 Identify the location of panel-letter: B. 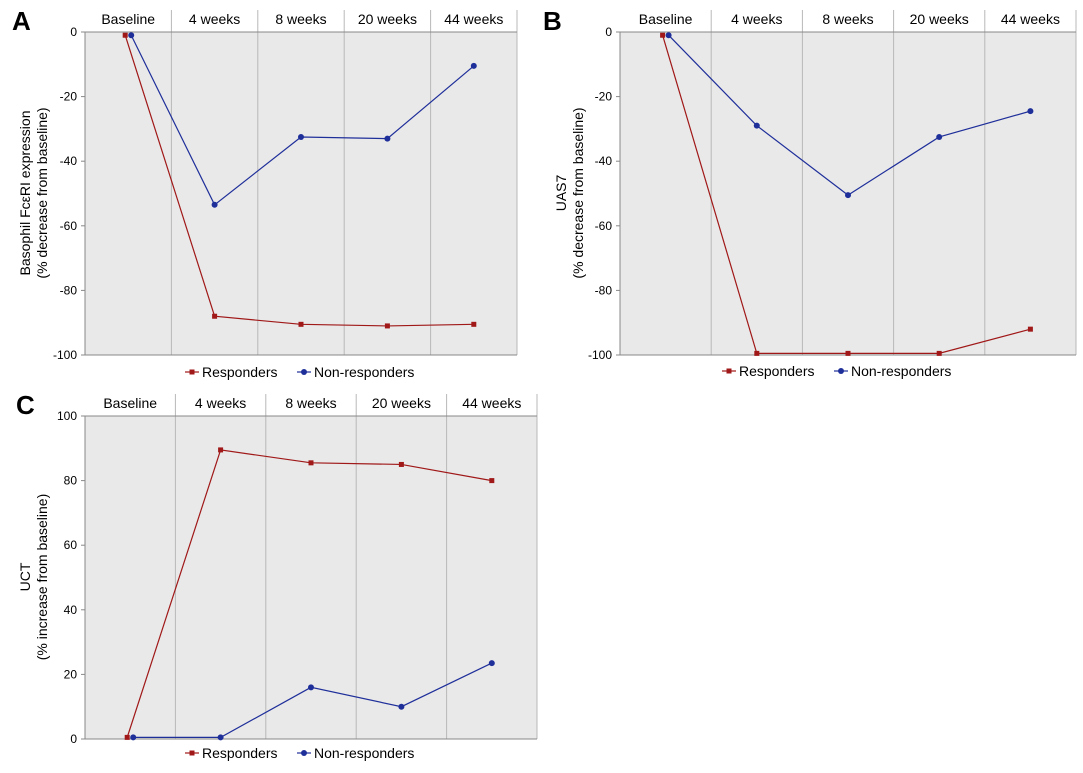
(552, 21).